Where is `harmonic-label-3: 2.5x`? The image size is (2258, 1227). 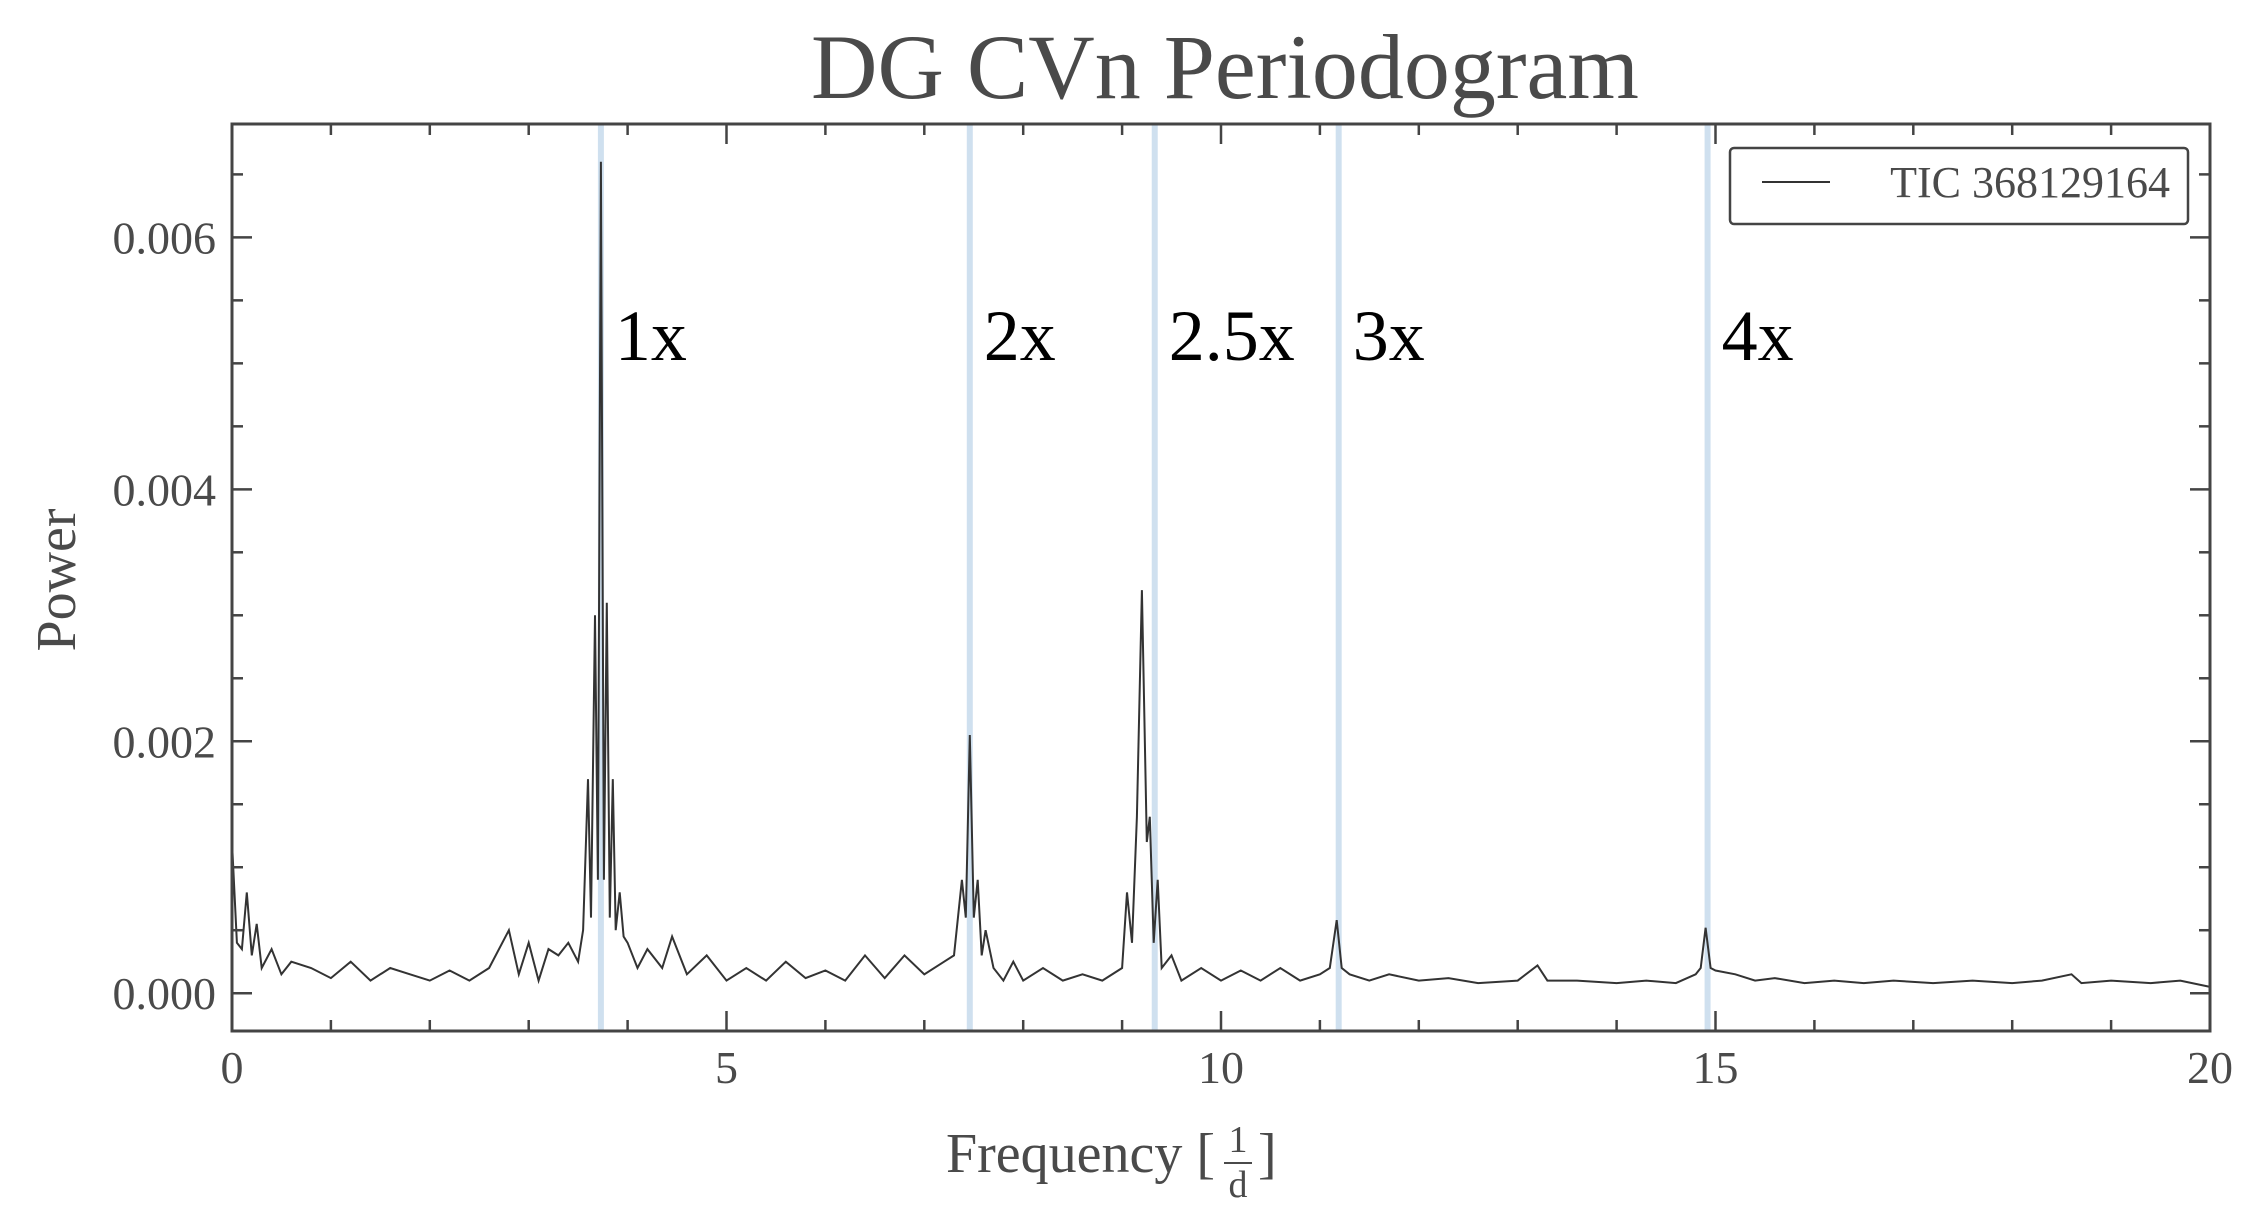
harmonic-label-3: 2.5x is located at coordinates (1232, 336).